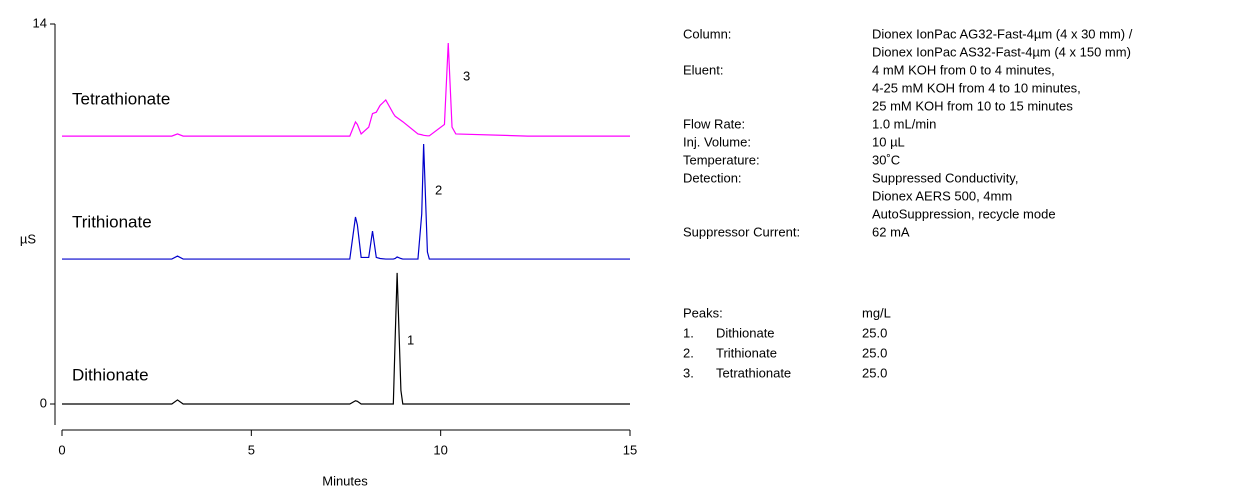 The height and width of the screenshot is (490, 1248). Describe the element at coordinates (876, 312) in the screenshot. I see `peaks-header: mg/L` at that location.